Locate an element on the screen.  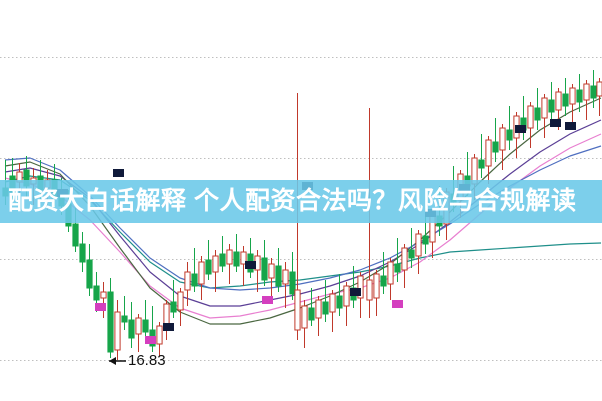
price-annotation-label: 16.83 is located at coordinates (147, 360).